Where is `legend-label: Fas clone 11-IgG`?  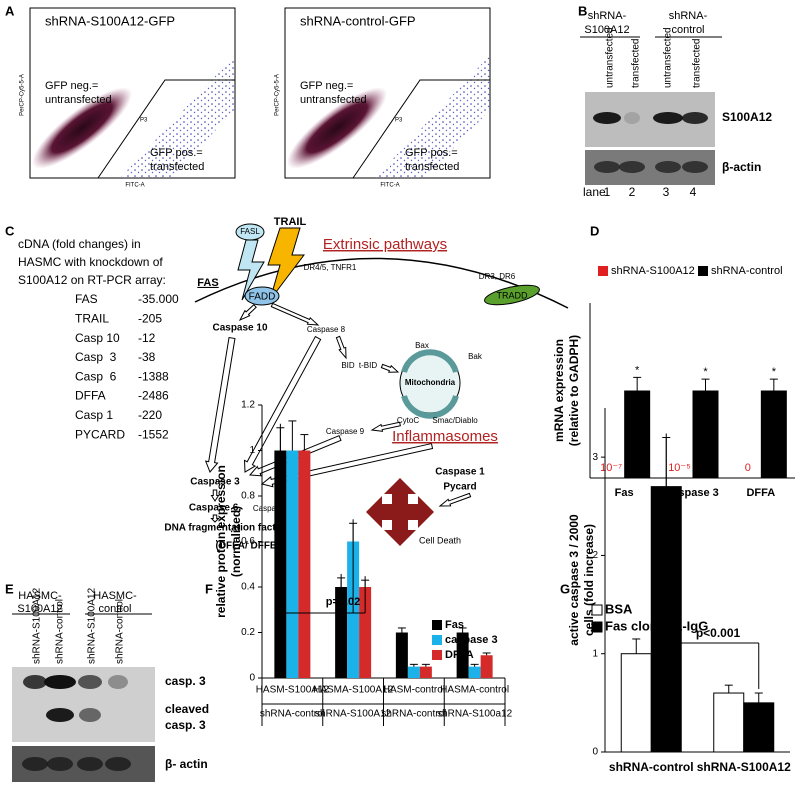 legend-label: Fas clone 11-IgG is located at coordinates (656, 625).